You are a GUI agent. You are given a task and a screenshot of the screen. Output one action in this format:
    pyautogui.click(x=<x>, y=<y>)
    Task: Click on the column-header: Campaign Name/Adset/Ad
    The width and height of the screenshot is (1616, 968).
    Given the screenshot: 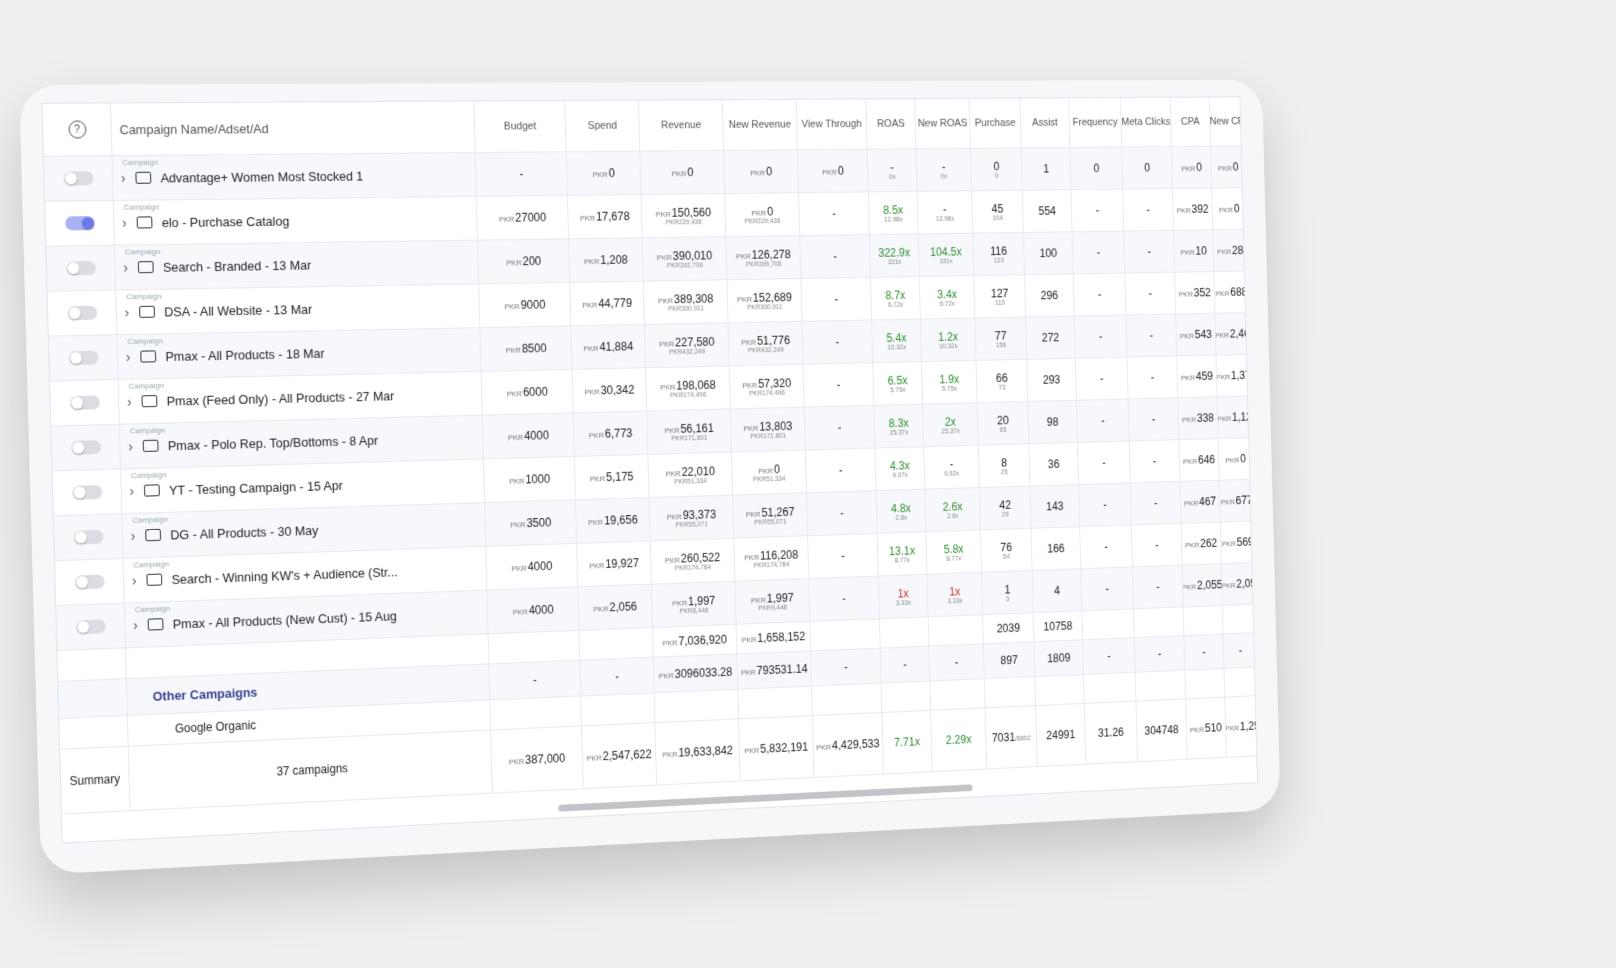 What is the action you would take?
    pyautogui.click(x=194, y=128)
    